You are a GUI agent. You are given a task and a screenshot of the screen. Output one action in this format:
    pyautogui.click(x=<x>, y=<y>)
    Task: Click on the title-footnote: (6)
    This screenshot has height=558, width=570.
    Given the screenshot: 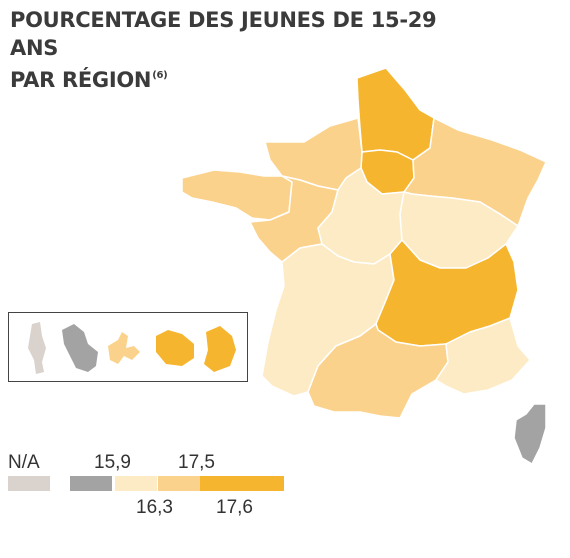 What is the action you would take?
    pyautogui.click(x=160, y=75)
    